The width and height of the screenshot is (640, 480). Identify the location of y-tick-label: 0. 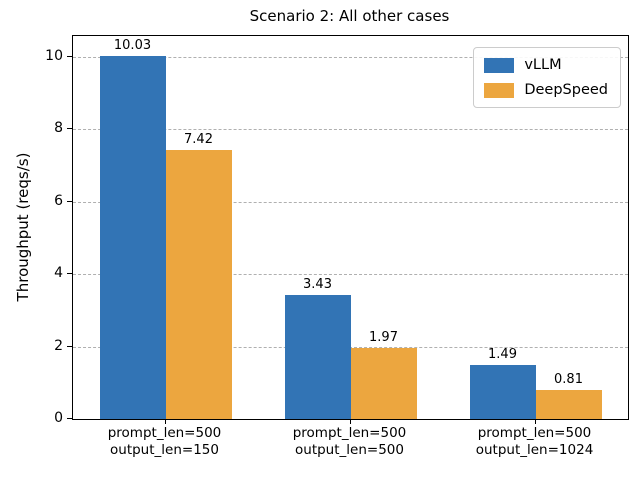
(58, 418).